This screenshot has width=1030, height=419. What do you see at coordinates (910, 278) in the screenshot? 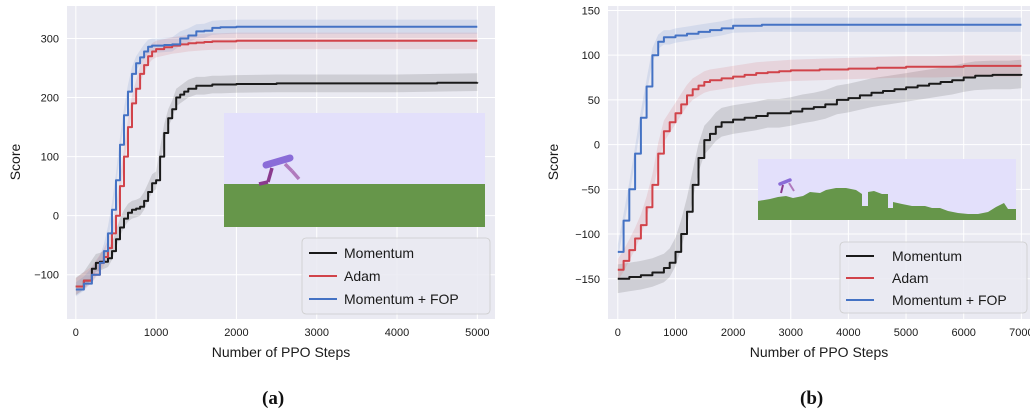
I see `legend-b-label-adam: Adam` at bounding box center [910, 278].